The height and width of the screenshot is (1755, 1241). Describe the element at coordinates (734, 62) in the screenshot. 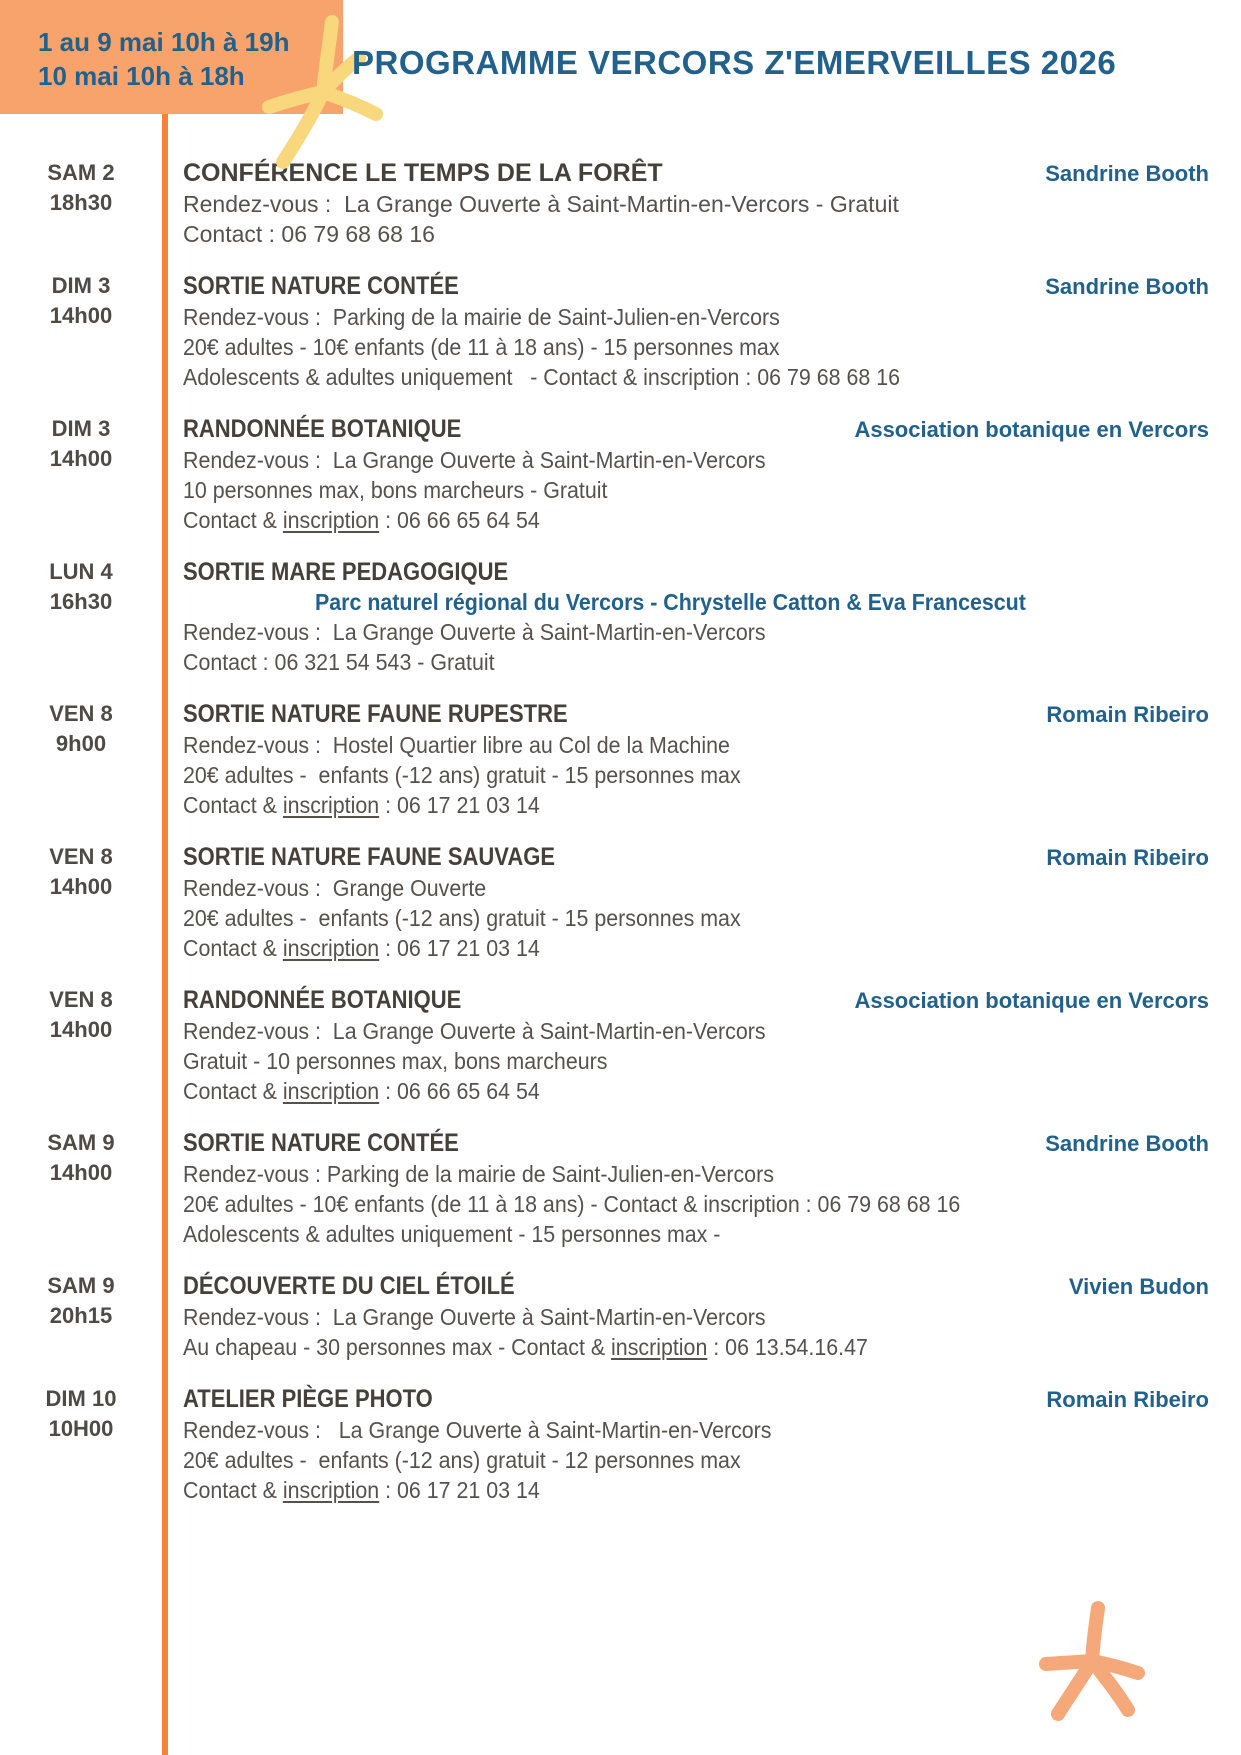

I see `page-title: PROGRAMME VERCORS Z'EMERVEILLES 2026` at that location.